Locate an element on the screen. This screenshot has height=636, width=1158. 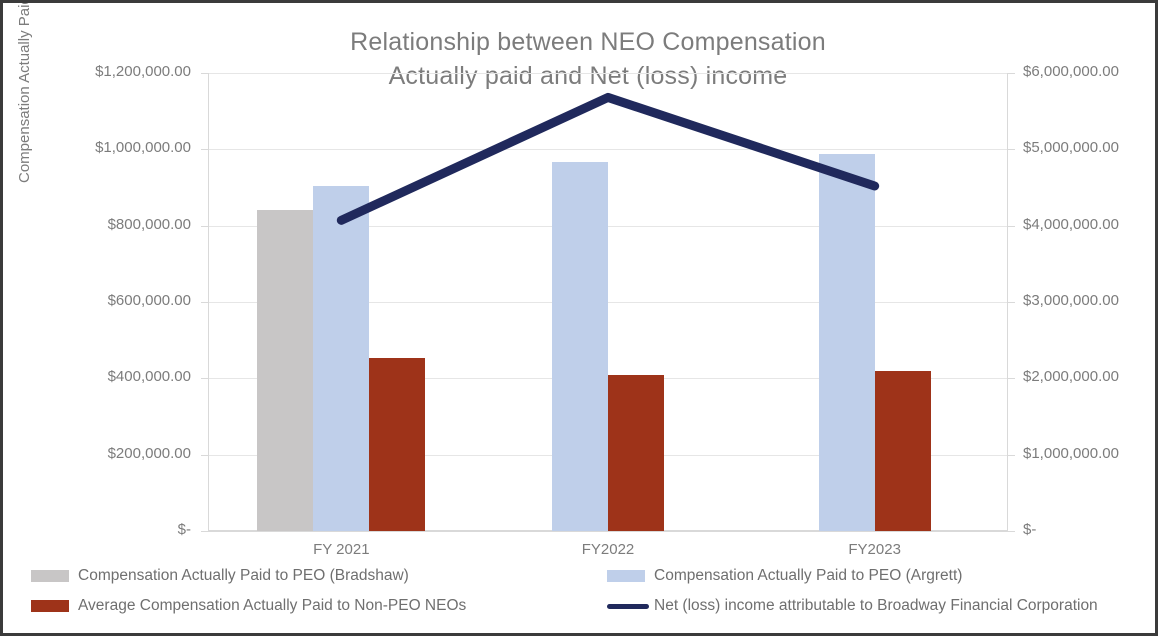
y-axis-left-tick-label: $400,000.00 is located at coordinates (149, 377).